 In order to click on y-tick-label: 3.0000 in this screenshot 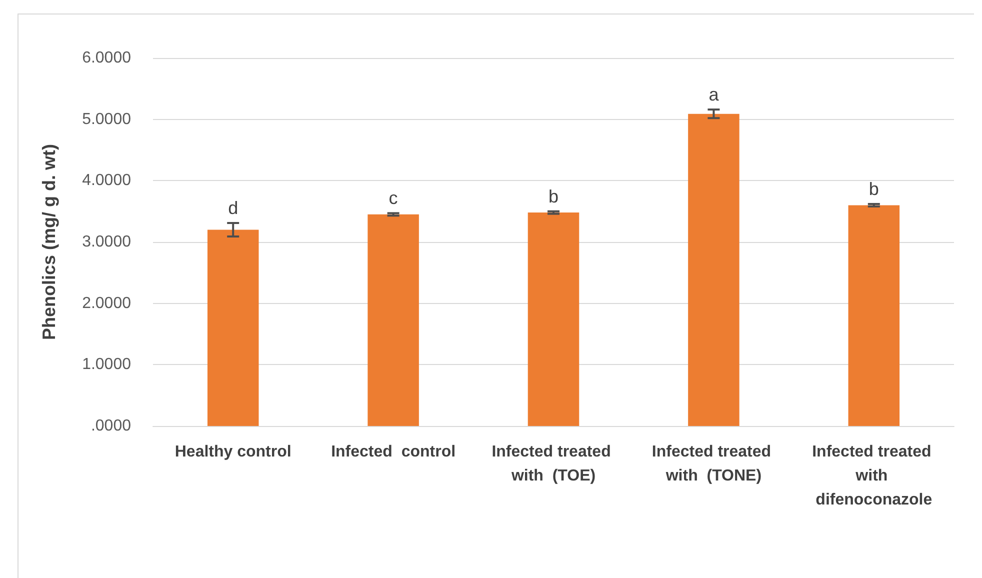, I will do `click(107, 242)`.